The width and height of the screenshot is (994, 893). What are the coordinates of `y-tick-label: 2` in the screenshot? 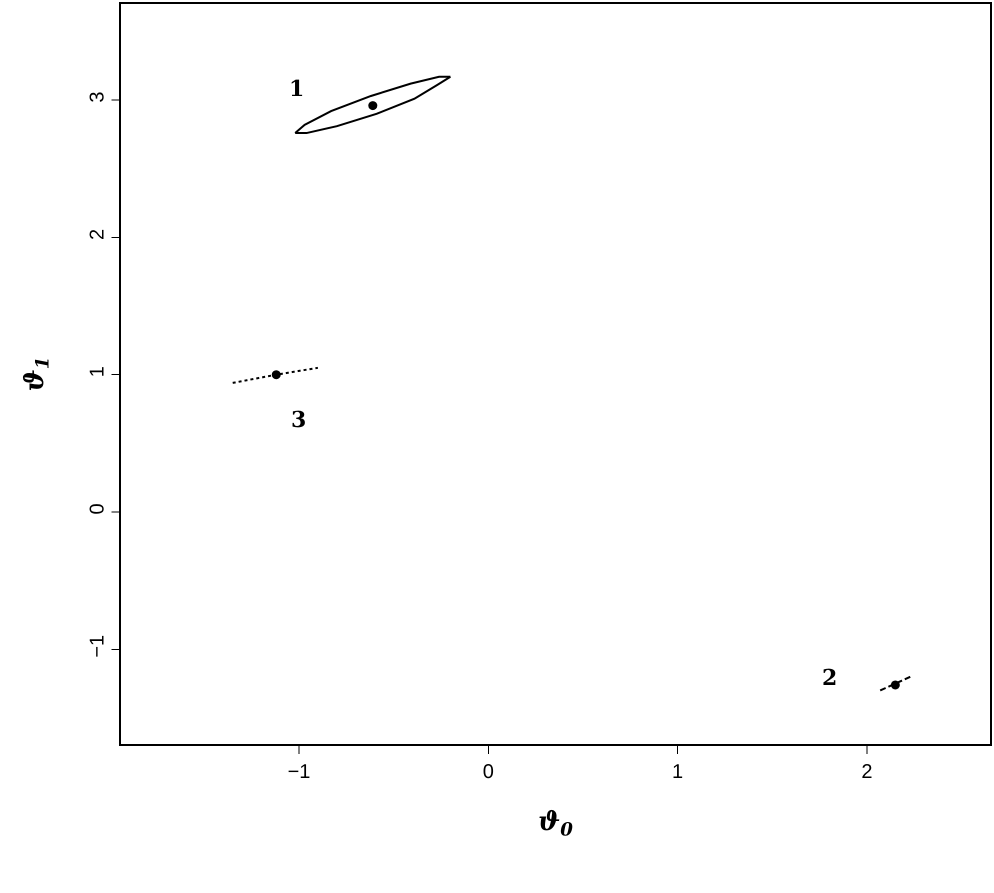 It's located at (97, 234).